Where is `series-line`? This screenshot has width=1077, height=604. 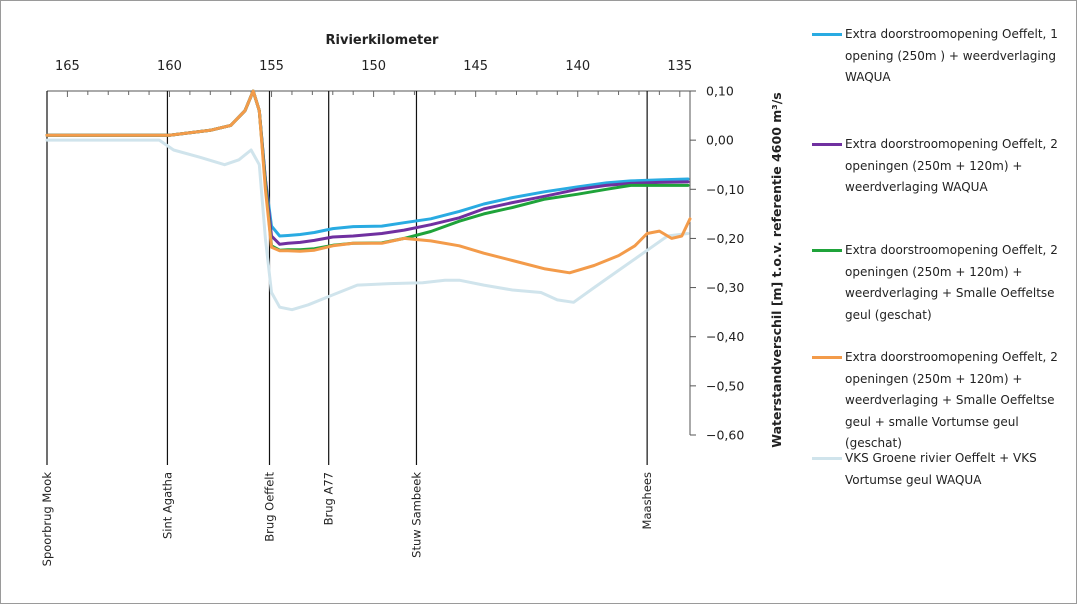 series-line is located at coordinates (367, 163).